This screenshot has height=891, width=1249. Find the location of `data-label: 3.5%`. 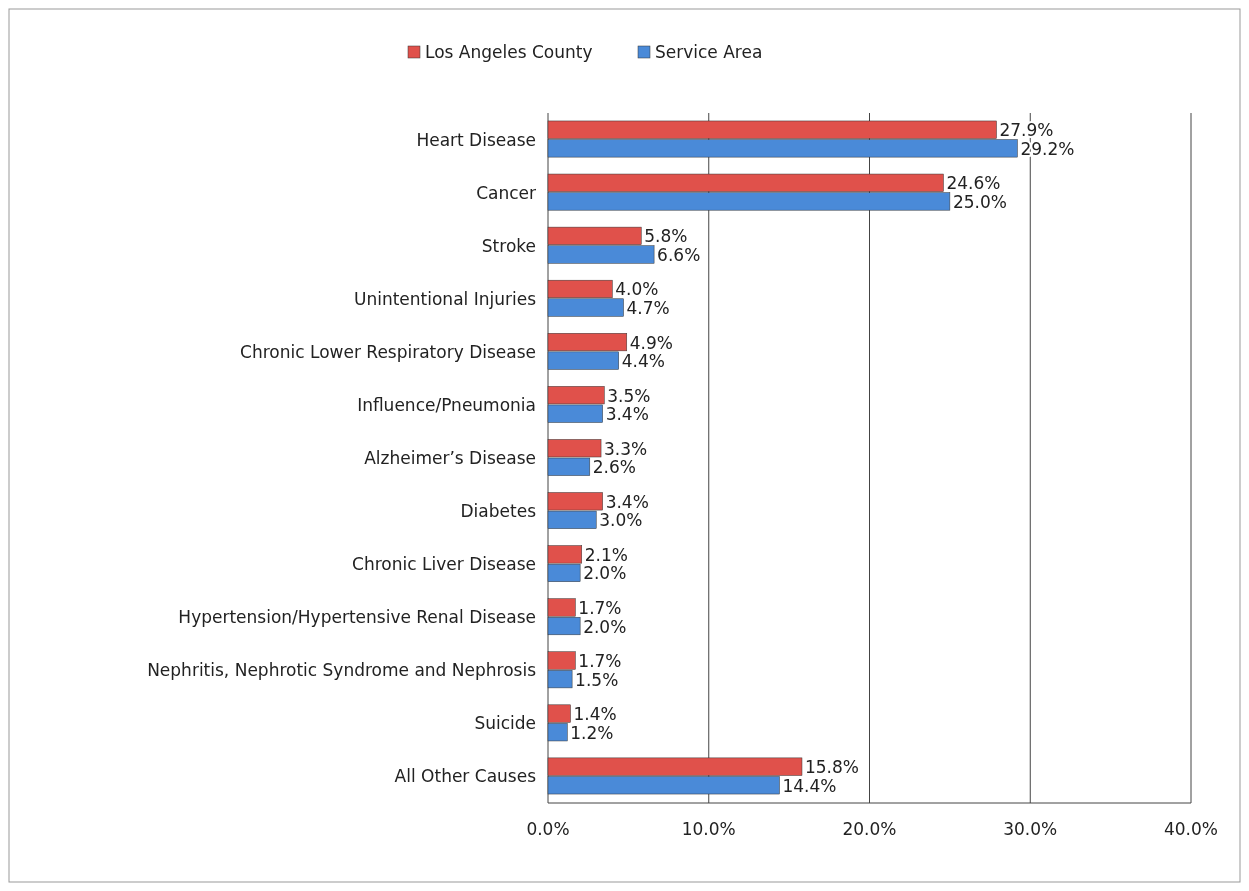

data-label: 3.5% is located at coordinates (629, 395).